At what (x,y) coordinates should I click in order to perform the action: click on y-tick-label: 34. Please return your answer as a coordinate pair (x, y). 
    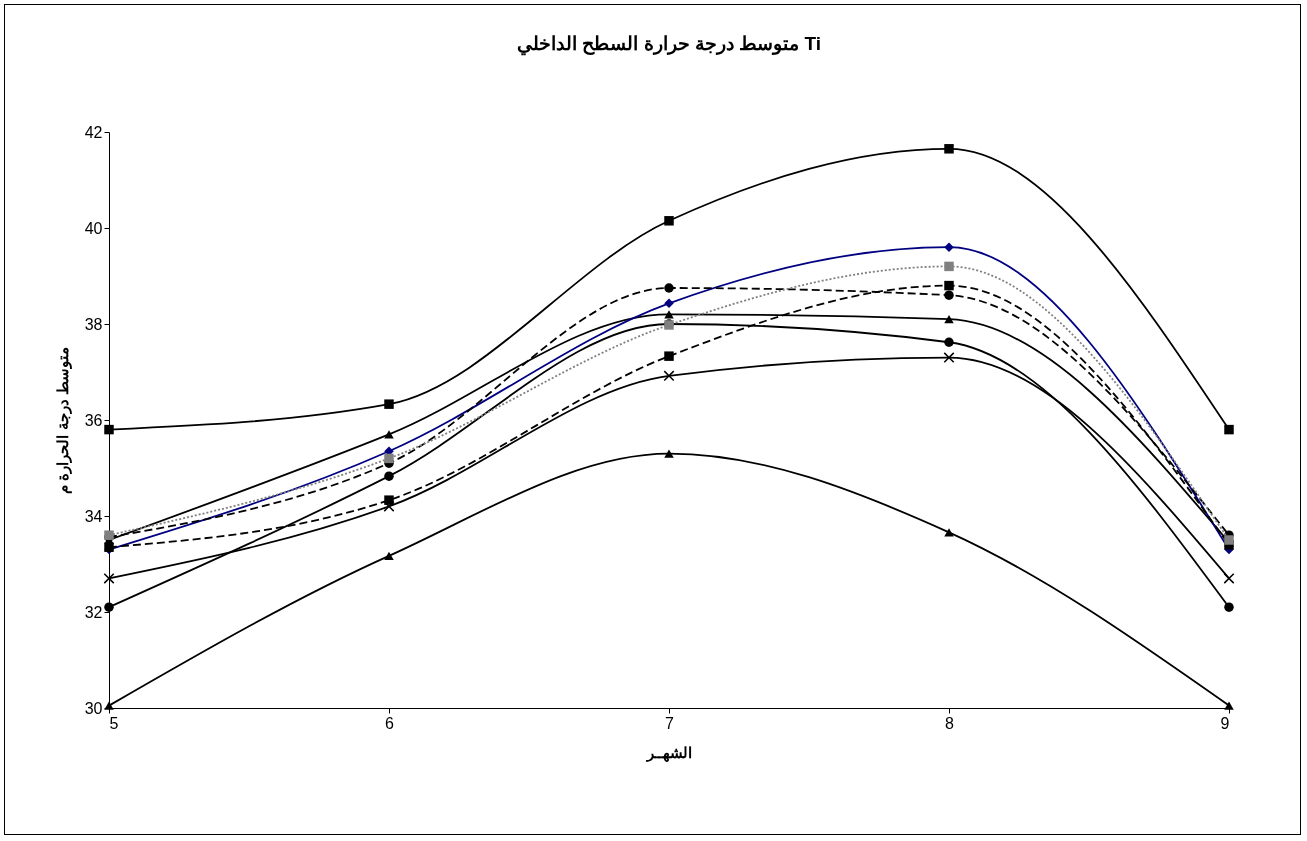
    Looking at the image, I should click on (93, 516).